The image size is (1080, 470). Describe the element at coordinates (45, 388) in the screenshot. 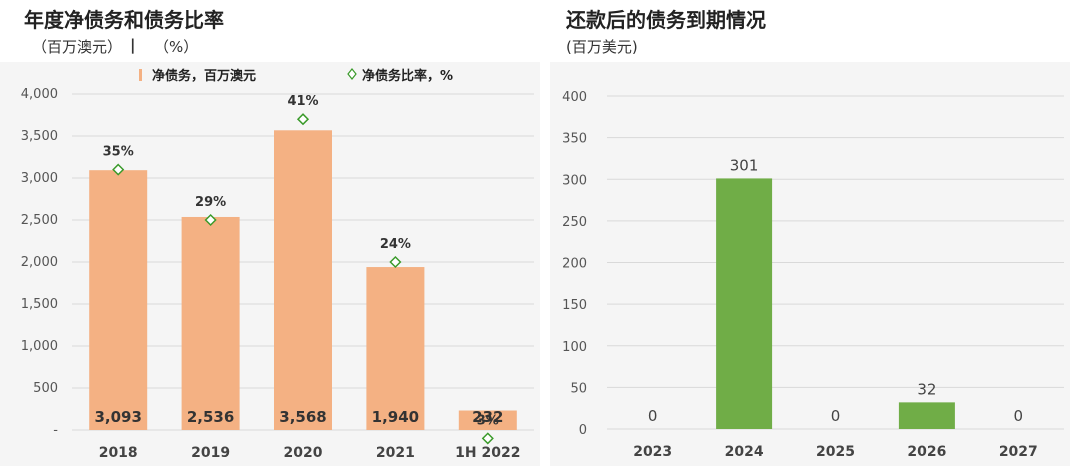

I see `y-tick-label: 500` at that location.